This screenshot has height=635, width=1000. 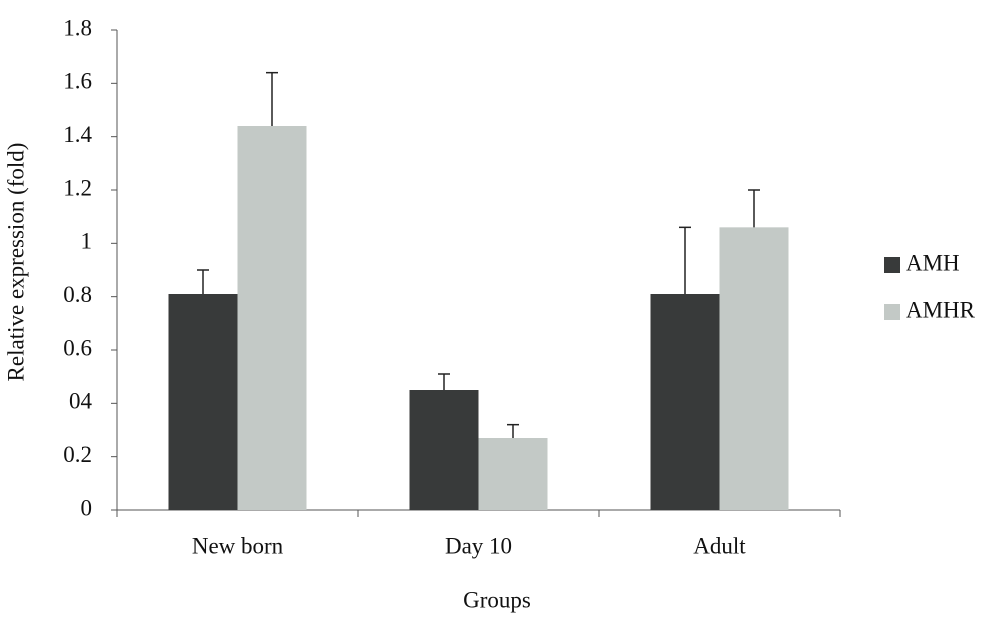 I want to click on y-tick-label: 1.4, so click(x=77, y=134).